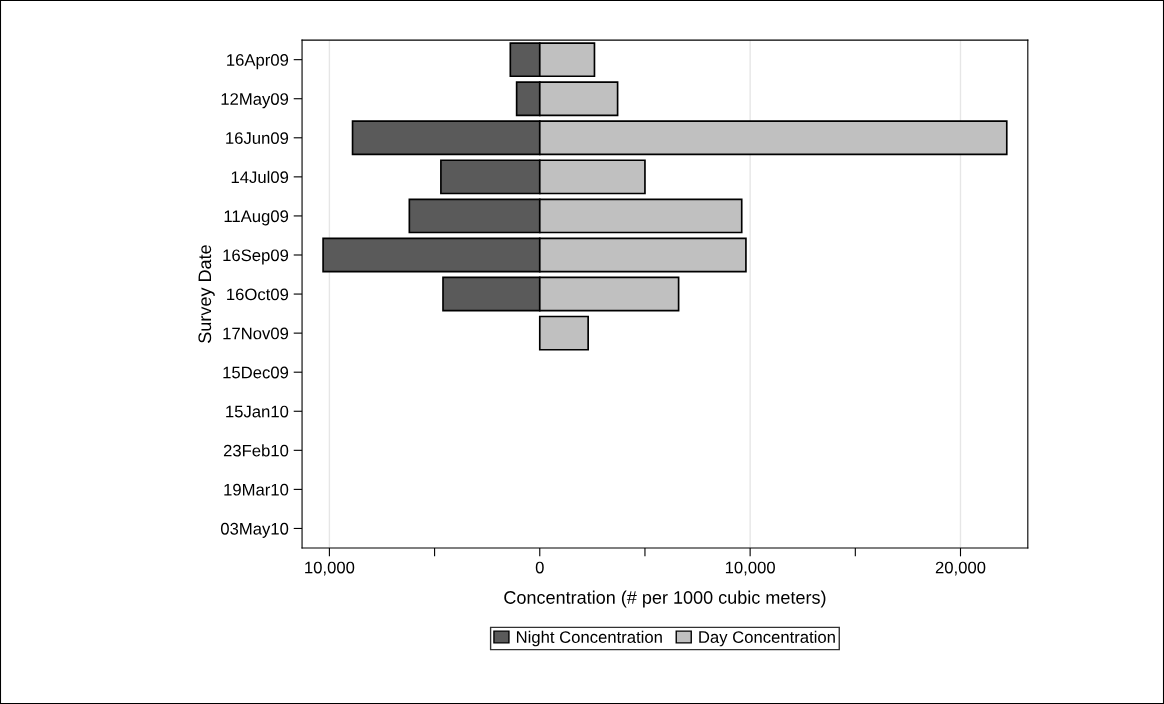 This screenshot has width=1164, height=704. Describe the element at coordinates (254, 530) in the screenshot. I see `y-tick-label: 03May10` at that location.